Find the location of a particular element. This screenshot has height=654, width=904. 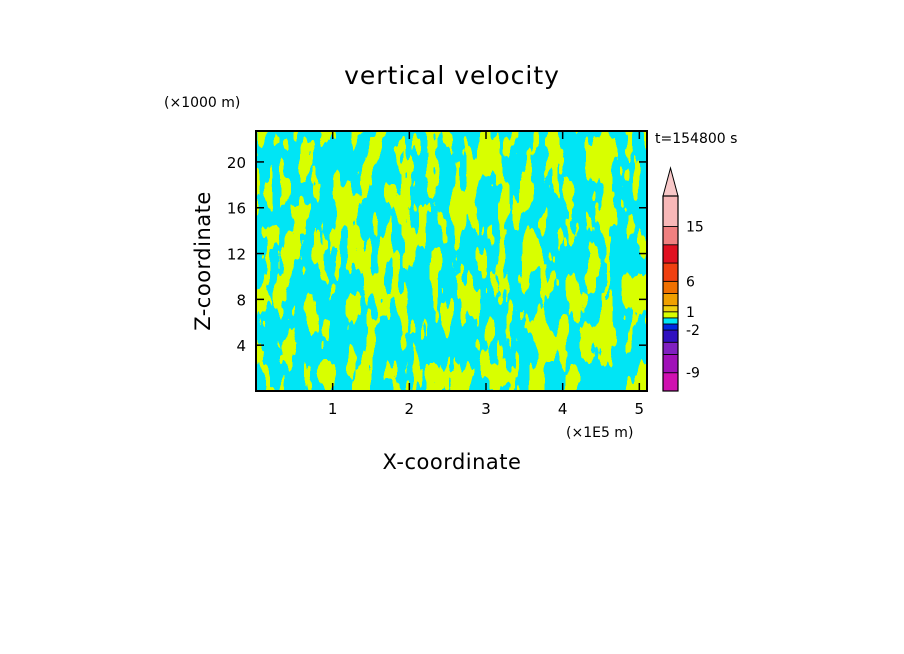

y-tick-label: 16 is located at coordinates (236, 209).